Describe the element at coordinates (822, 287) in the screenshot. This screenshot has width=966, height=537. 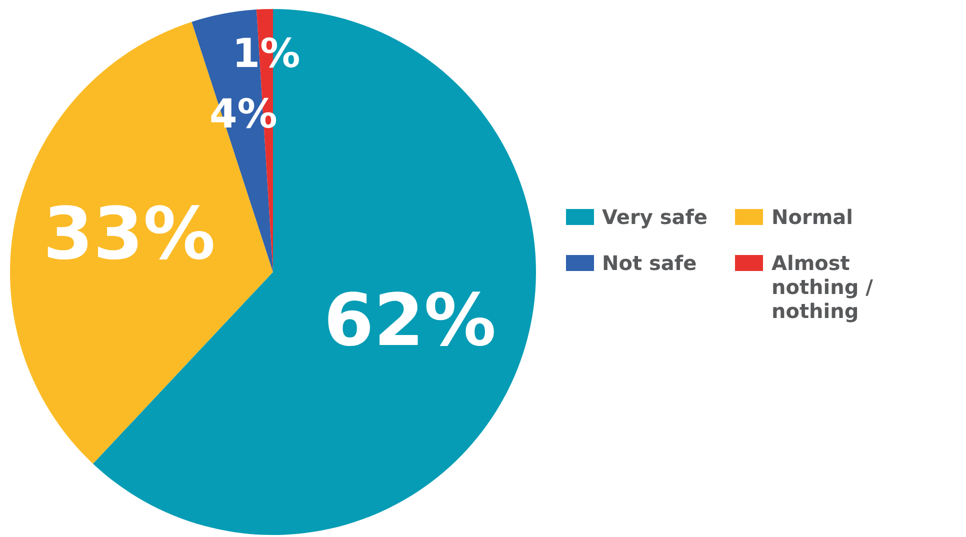
I see `legend-label: Almost nothing / nothing` at that location.